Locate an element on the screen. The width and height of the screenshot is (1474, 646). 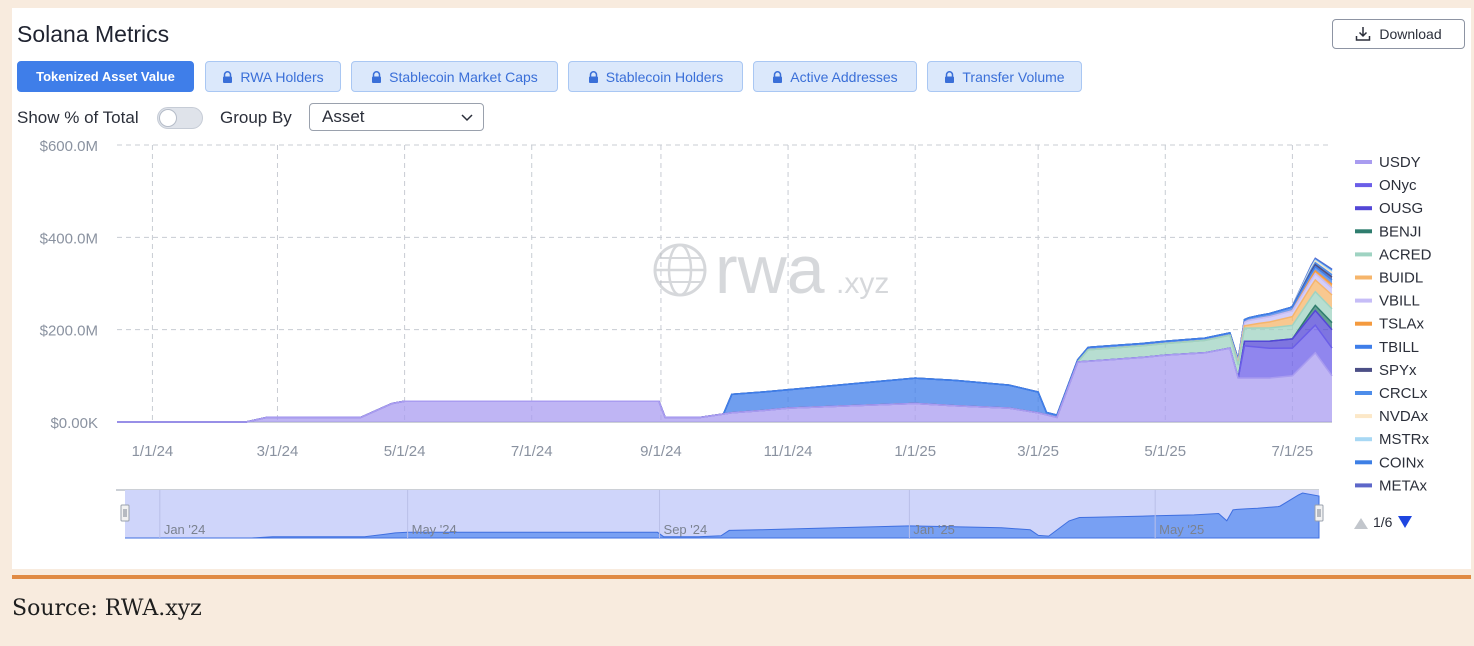
x-tick-label: 9/1/24 is located at coordinates (661, 451).